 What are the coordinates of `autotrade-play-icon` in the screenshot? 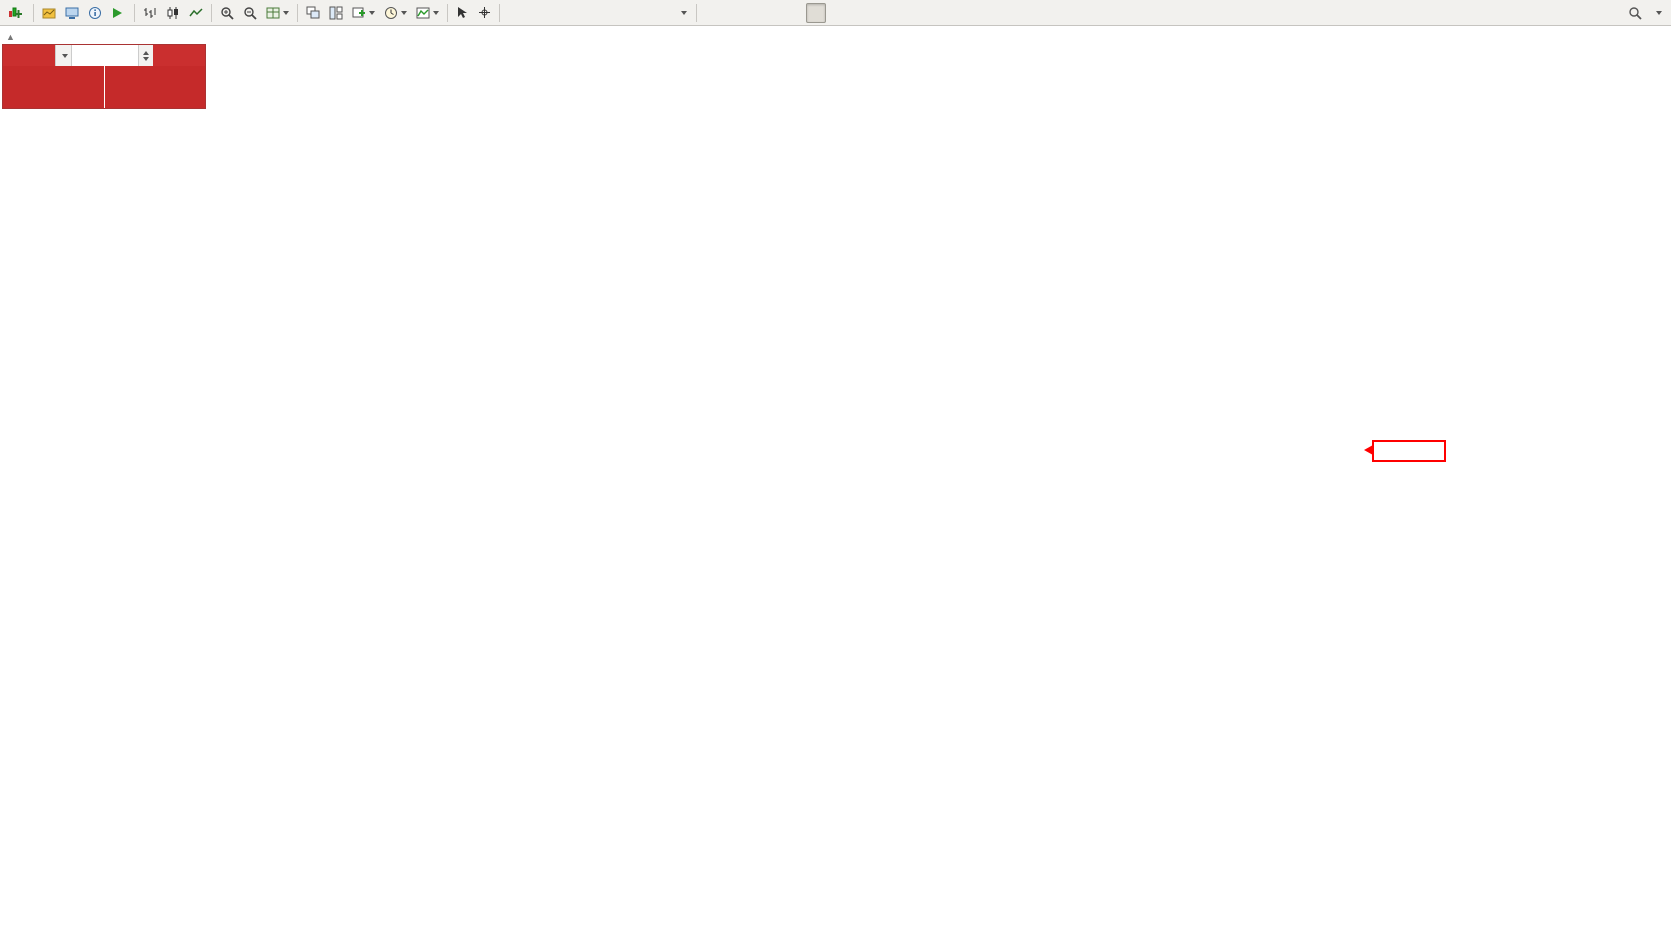 It's located at (117, 13).